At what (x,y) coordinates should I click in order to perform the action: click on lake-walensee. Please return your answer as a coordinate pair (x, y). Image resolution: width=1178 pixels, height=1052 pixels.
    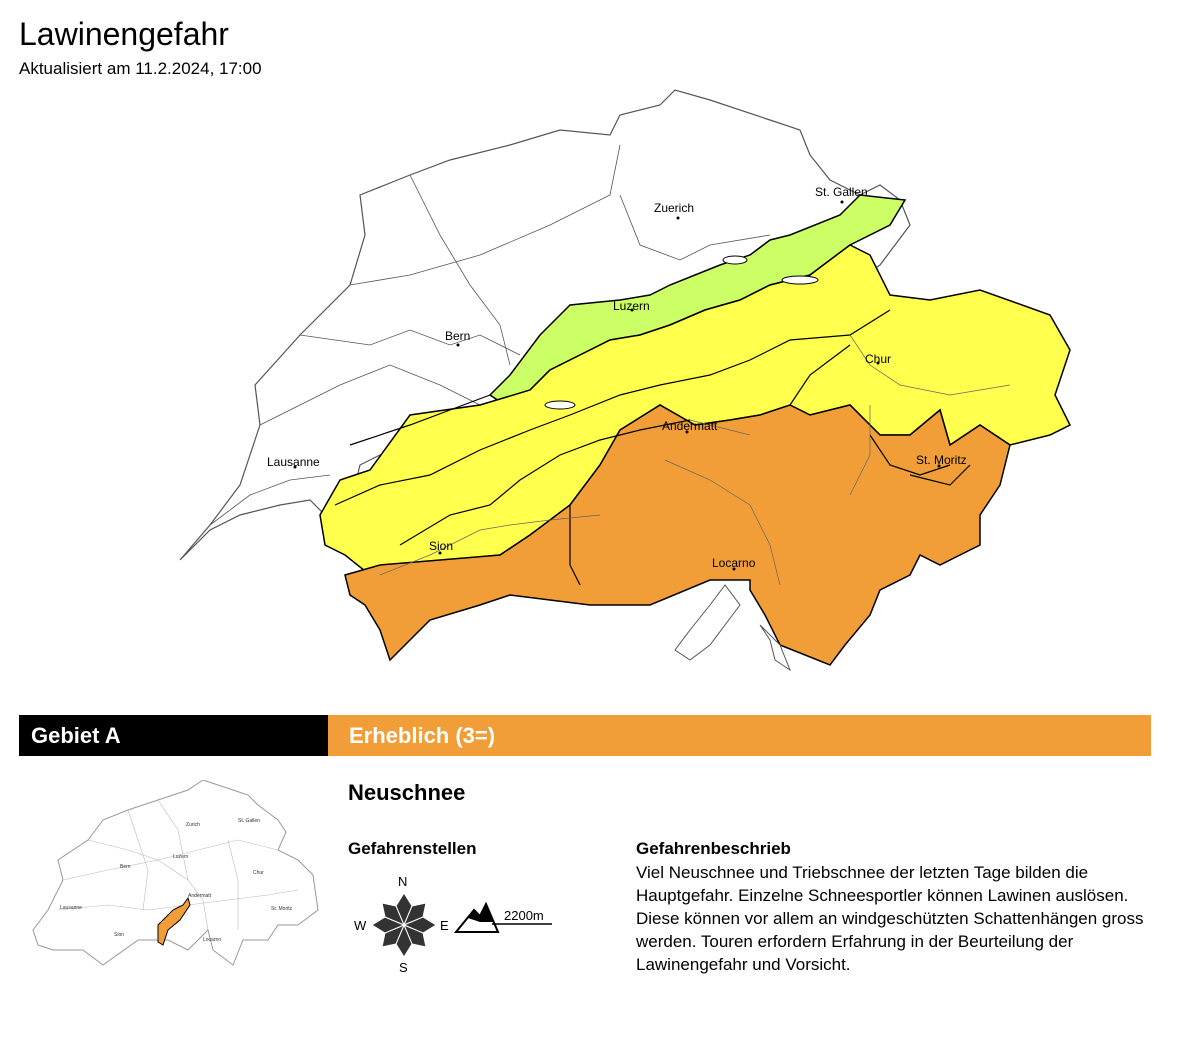
    Looking at the image, I should click on (800, 280).